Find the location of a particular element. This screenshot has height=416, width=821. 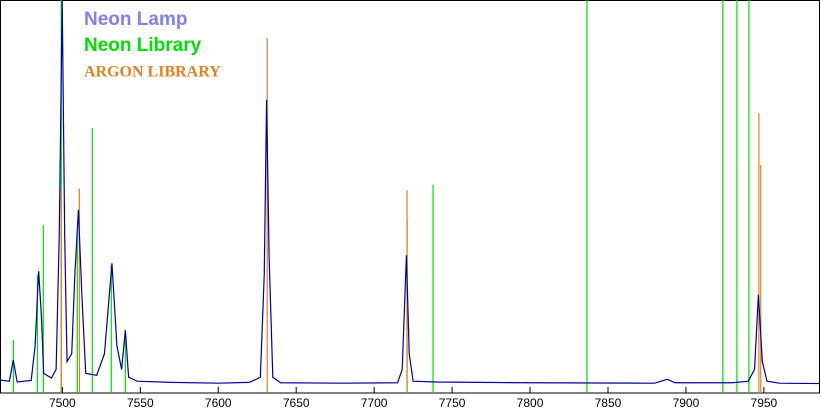

x-tick-label: 7850 is located at coordinates (608, 403).